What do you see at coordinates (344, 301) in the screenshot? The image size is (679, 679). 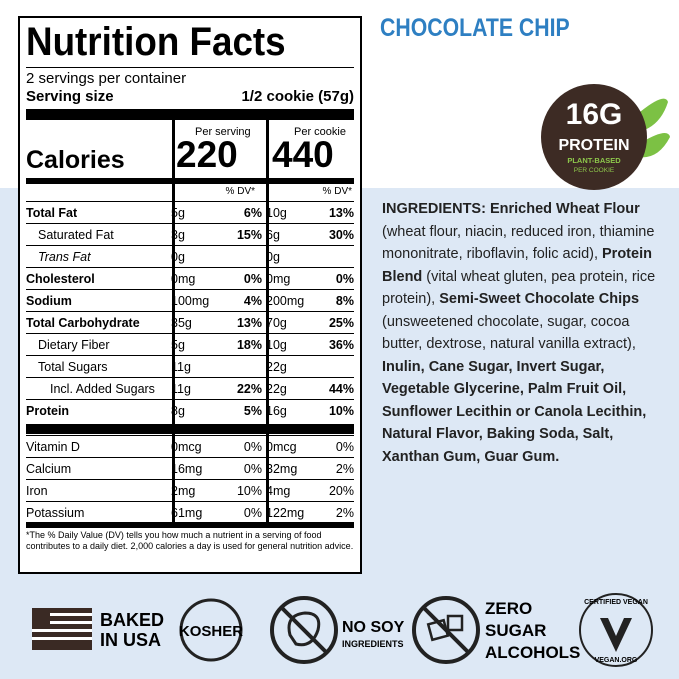 I see `daily-value: 8%` at bounding box center [344, 301].